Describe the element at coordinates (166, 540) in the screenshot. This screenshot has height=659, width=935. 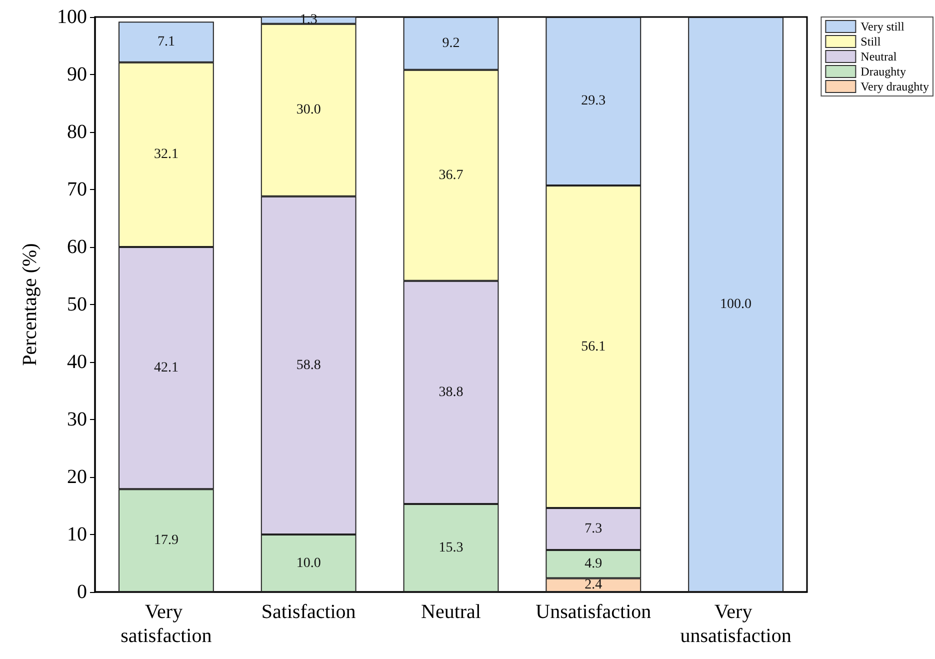
I see `data-label: 17.9` at that location.